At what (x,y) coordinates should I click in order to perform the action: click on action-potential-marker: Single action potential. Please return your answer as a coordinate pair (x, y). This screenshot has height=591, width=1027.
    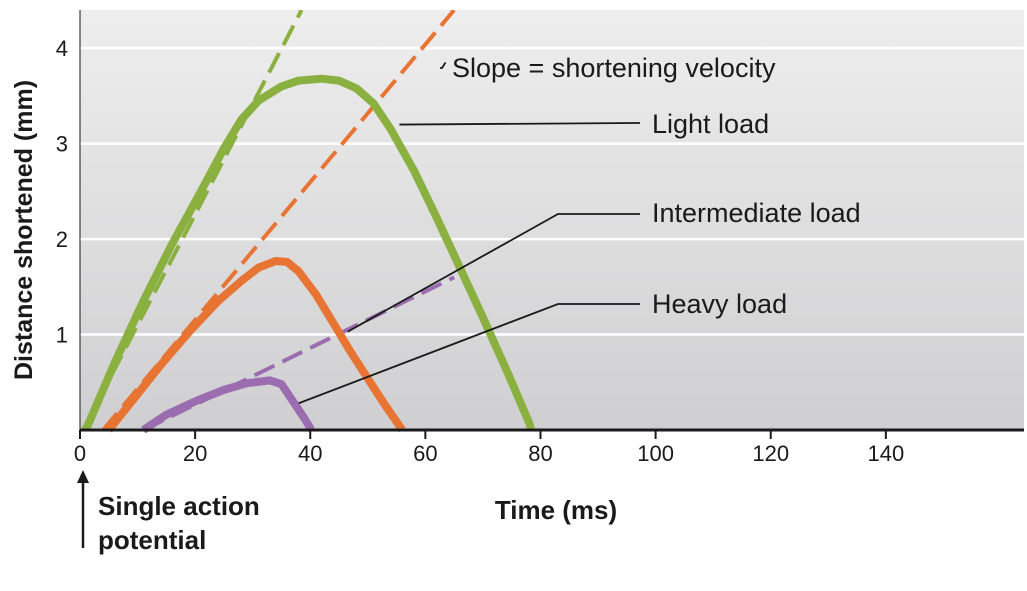
    Looking at the image, I should click on (168, 512).